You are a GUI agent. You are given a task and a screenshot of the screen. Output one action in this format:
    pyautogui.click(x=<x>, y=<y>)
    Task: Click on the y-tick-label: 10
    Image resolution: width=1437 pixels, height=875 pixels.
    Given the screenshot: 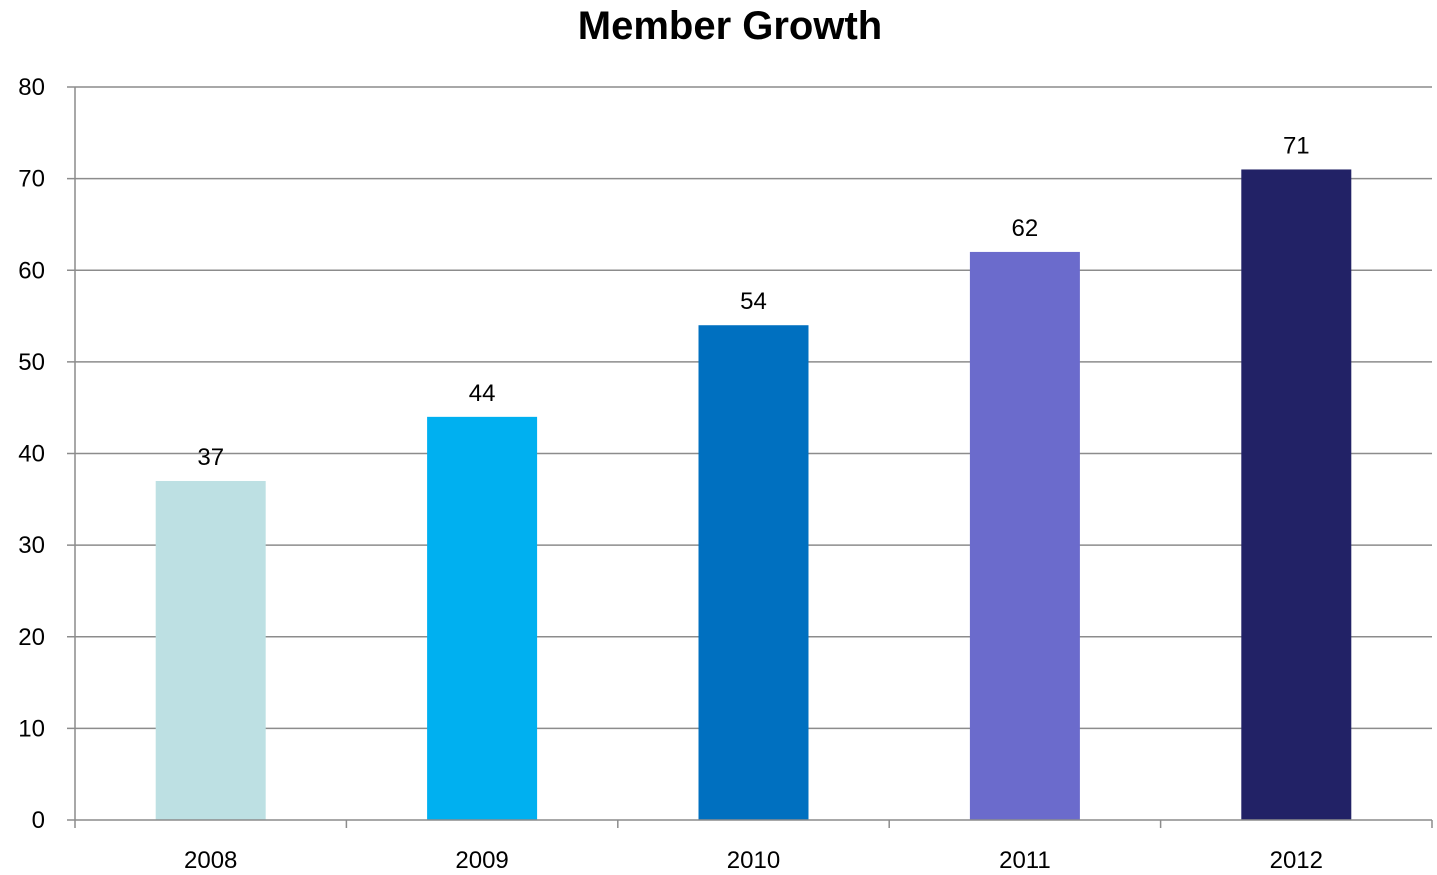 What is the action you would take?
    pyautogui.click(x=31, y=728)
    